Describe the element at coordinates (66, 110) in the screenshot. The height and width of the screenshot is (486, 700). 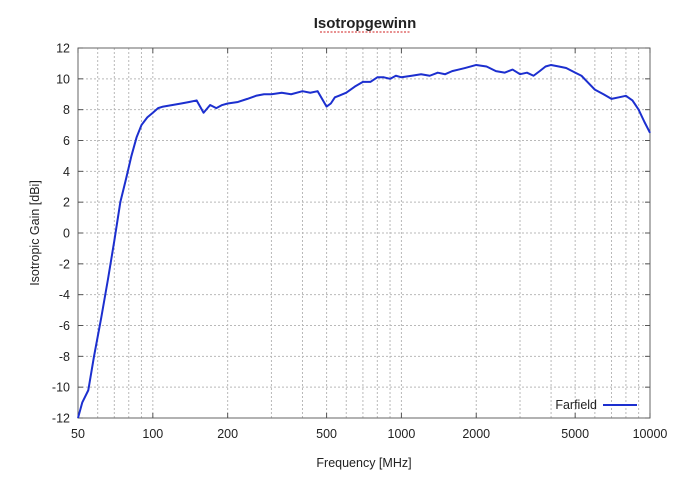
I see `y-tick-label: 8` at that location.